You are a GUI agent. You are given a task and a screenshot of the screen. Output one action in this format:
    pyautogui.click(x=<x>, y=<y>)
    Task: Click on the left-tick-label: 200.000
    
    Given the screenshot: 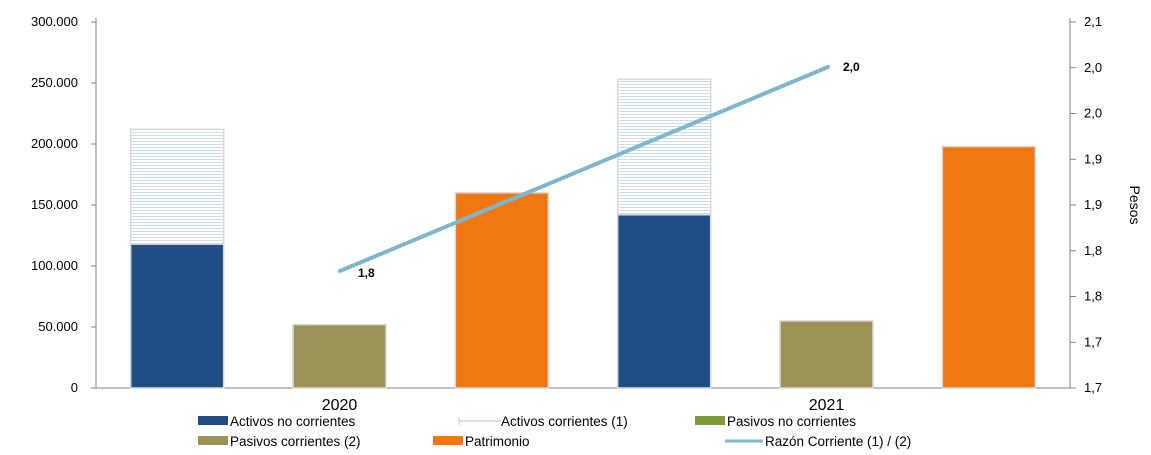 What is the action you would take?
    pyautogui.click(x=54, y=143)
    